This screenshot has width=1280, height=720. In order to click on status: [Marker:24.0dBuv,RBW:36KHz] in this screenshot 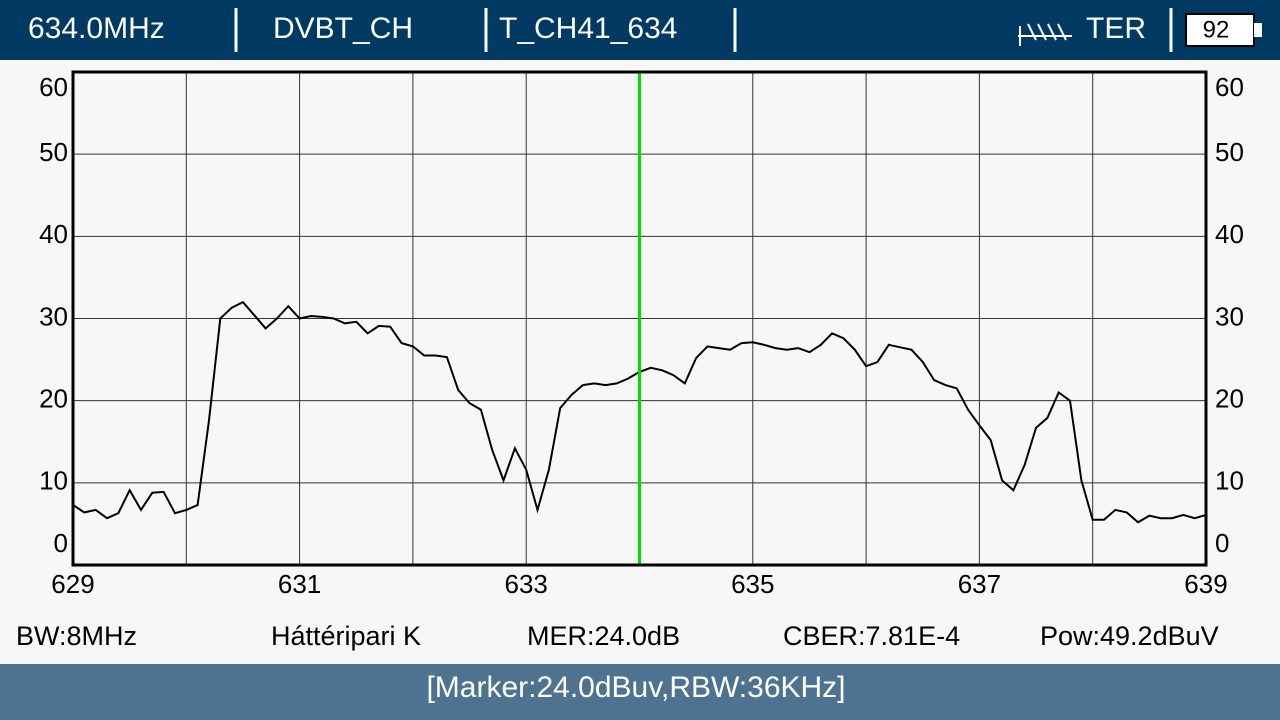, I will do `click(635, 687)`.